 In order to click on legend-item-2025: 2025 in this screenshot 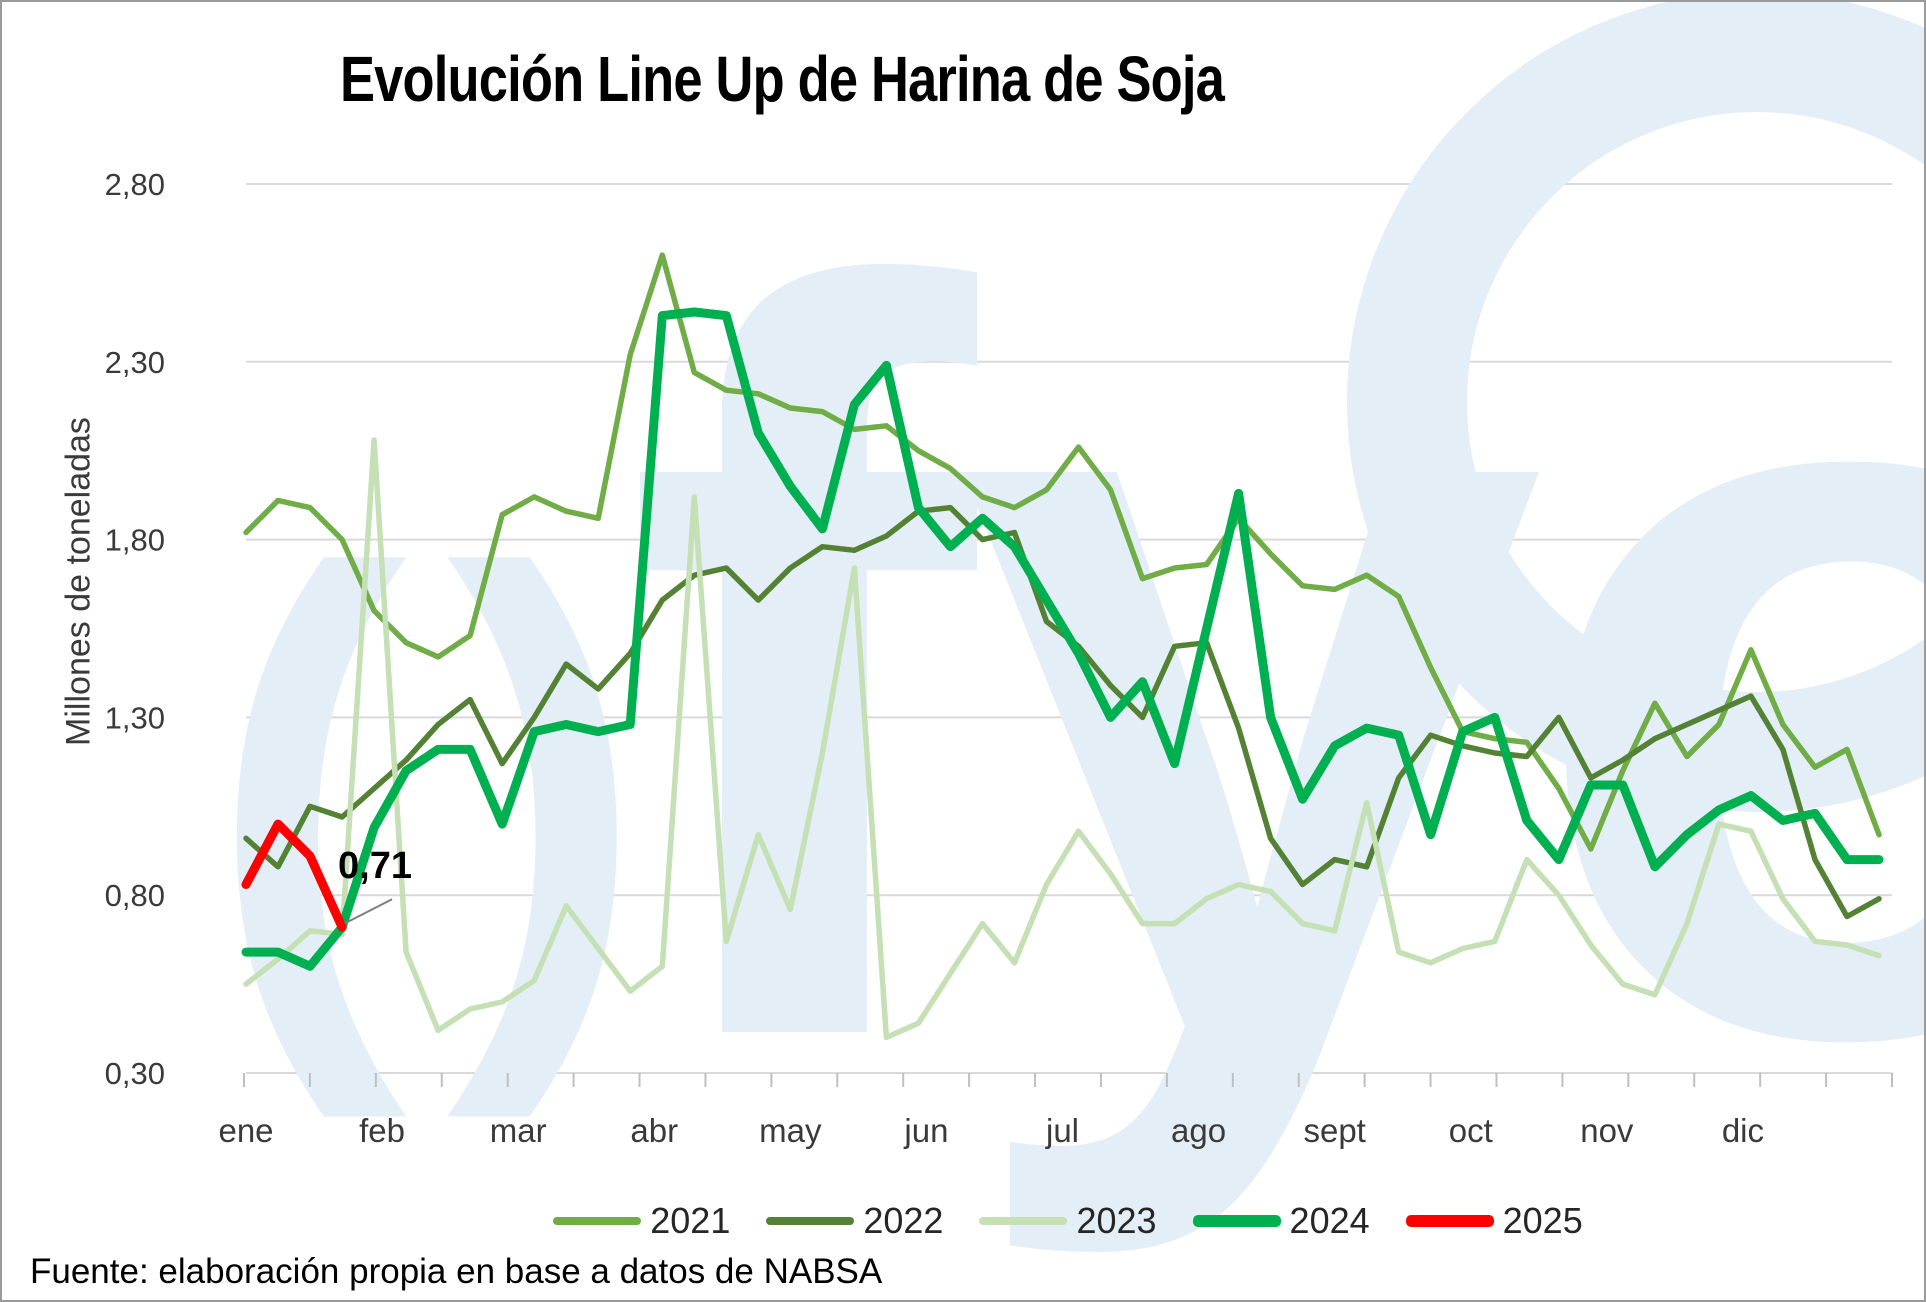, I will do `click(1494, 1221)`.